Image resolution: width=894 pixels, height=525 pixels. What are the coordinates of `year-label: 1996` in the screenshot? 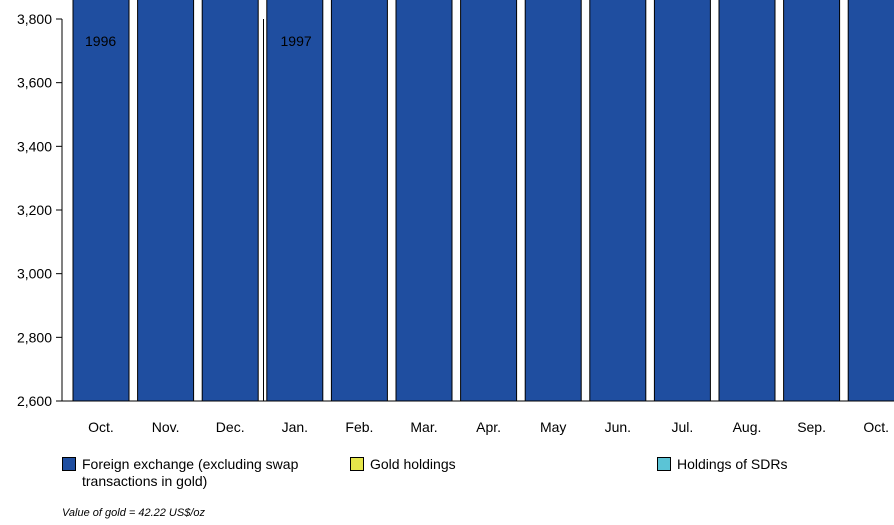 It's located at (100, 41).